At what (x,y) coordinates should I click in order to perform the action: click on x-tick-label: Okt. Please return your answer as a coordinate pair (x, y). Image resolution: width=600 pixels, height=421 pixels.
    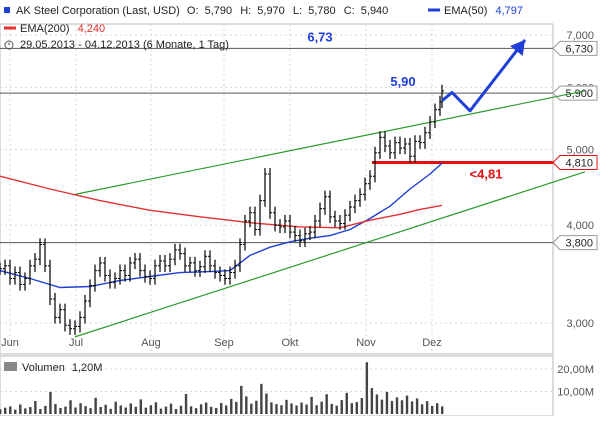
    Looking at the image, I should click on (289, 343).